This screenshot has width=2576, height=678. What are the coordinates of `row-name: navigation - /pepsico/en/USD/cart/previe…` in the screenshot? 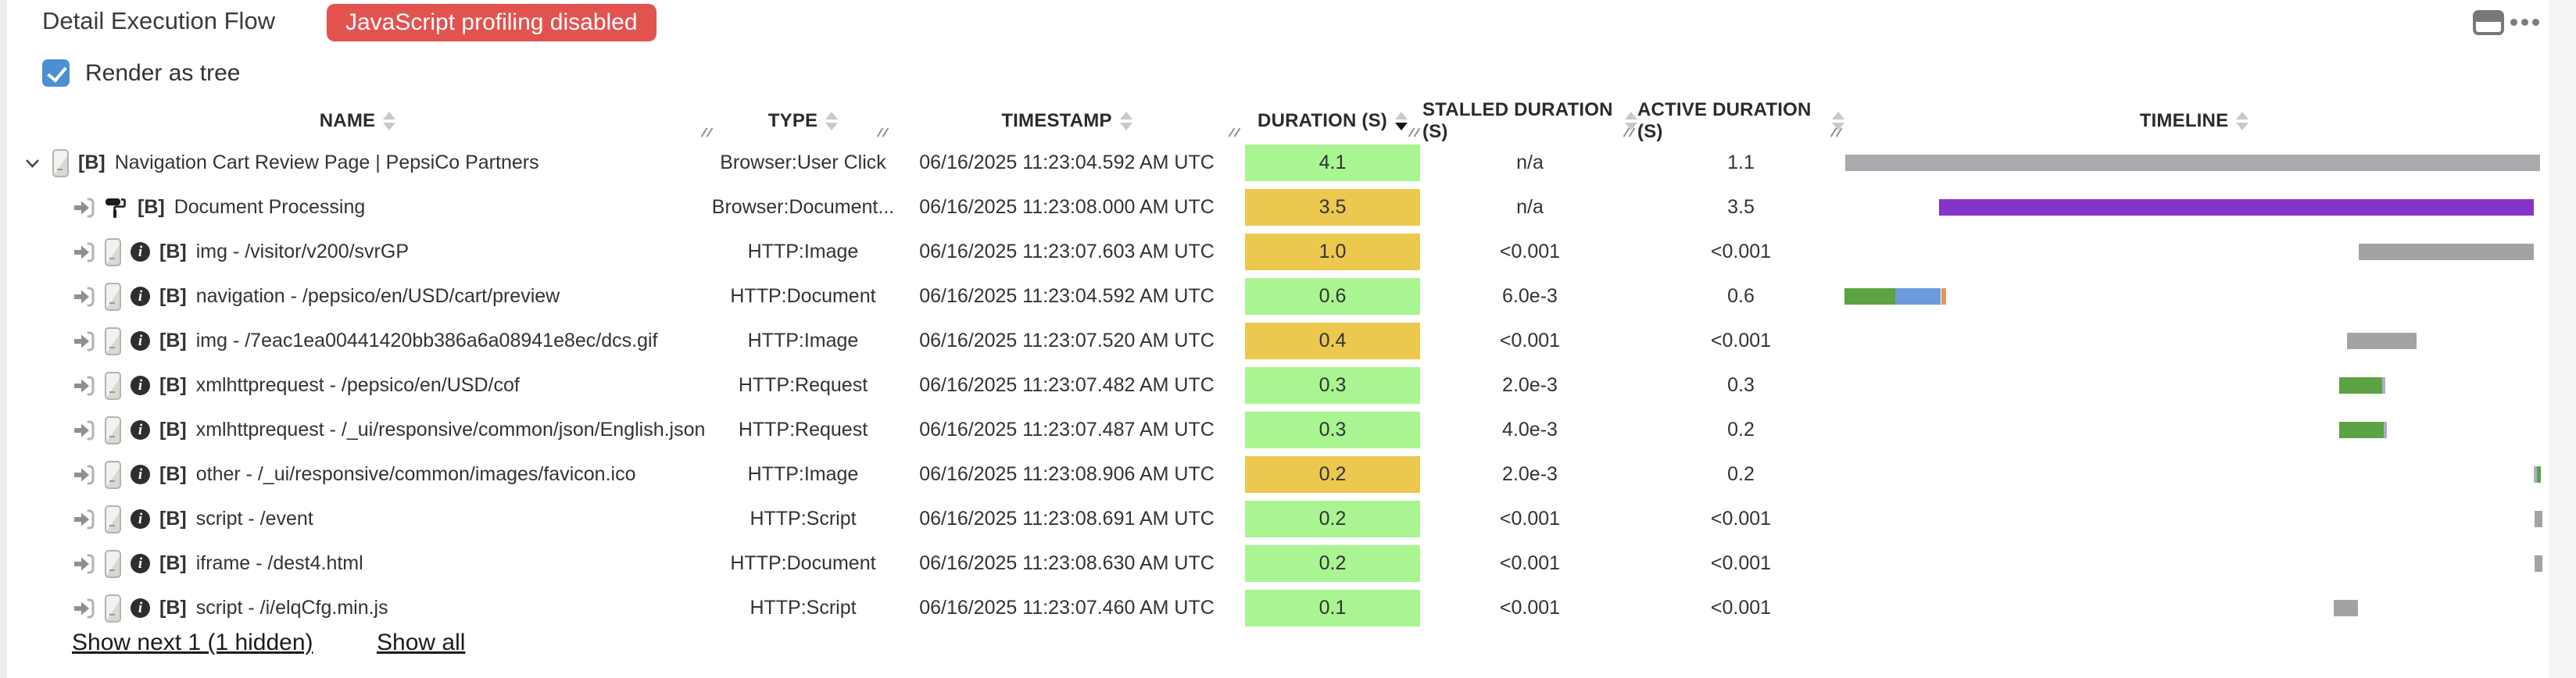 It's located at (377, 296).